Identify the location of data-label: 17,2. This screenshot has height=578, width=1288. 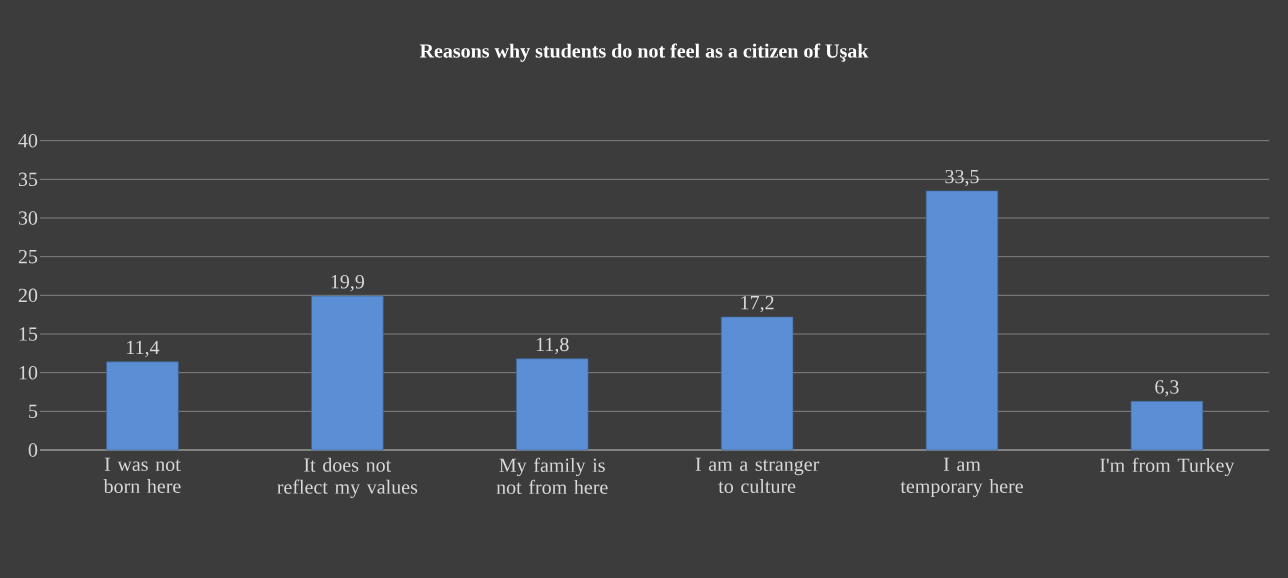
(757, 304).